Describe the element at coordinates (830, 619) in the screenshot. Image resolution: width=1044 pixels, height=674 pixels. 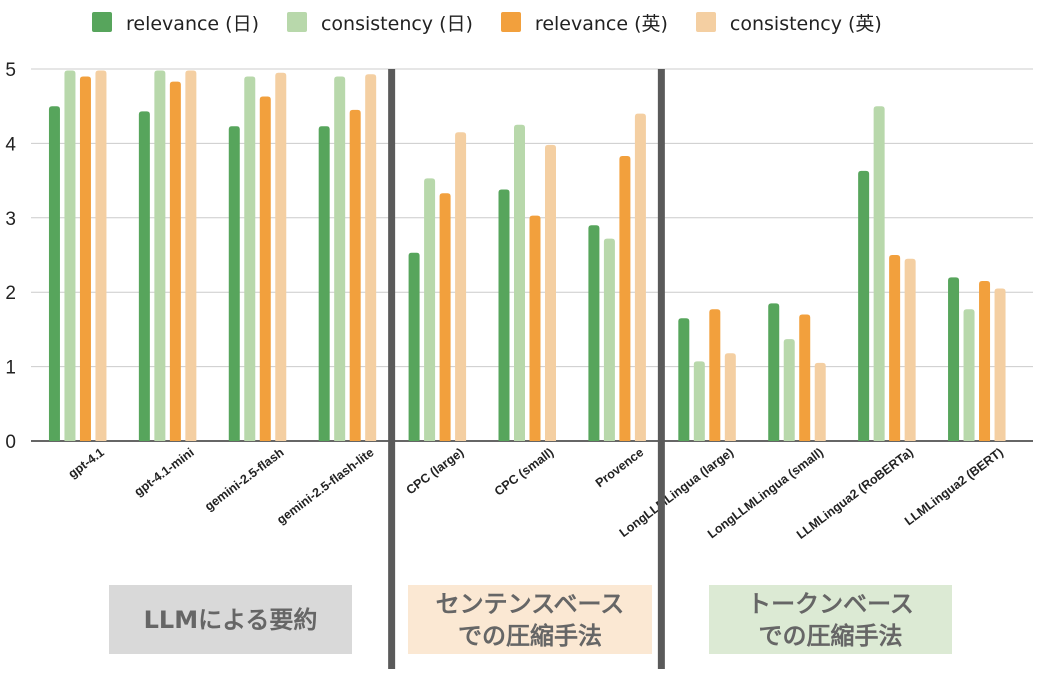
I see `group-label-token-based: トークンベース での圧縮手法` at that location.